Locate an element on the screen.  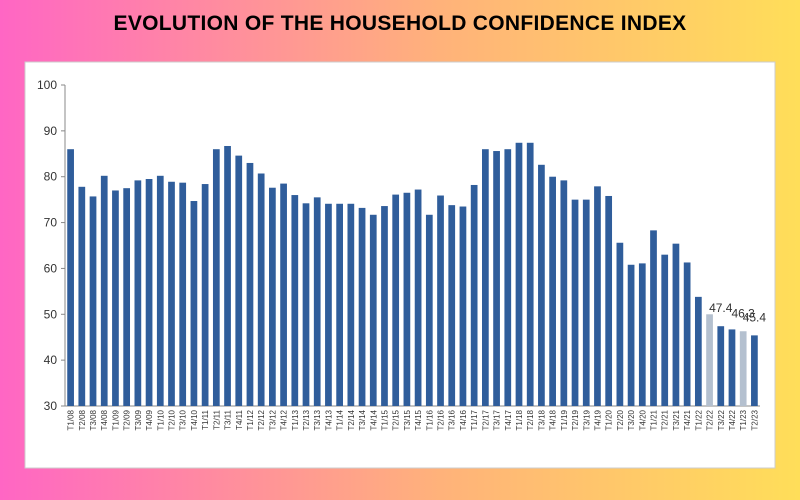
x-tick-label: T4/19 is located at coordinates (597, 419).